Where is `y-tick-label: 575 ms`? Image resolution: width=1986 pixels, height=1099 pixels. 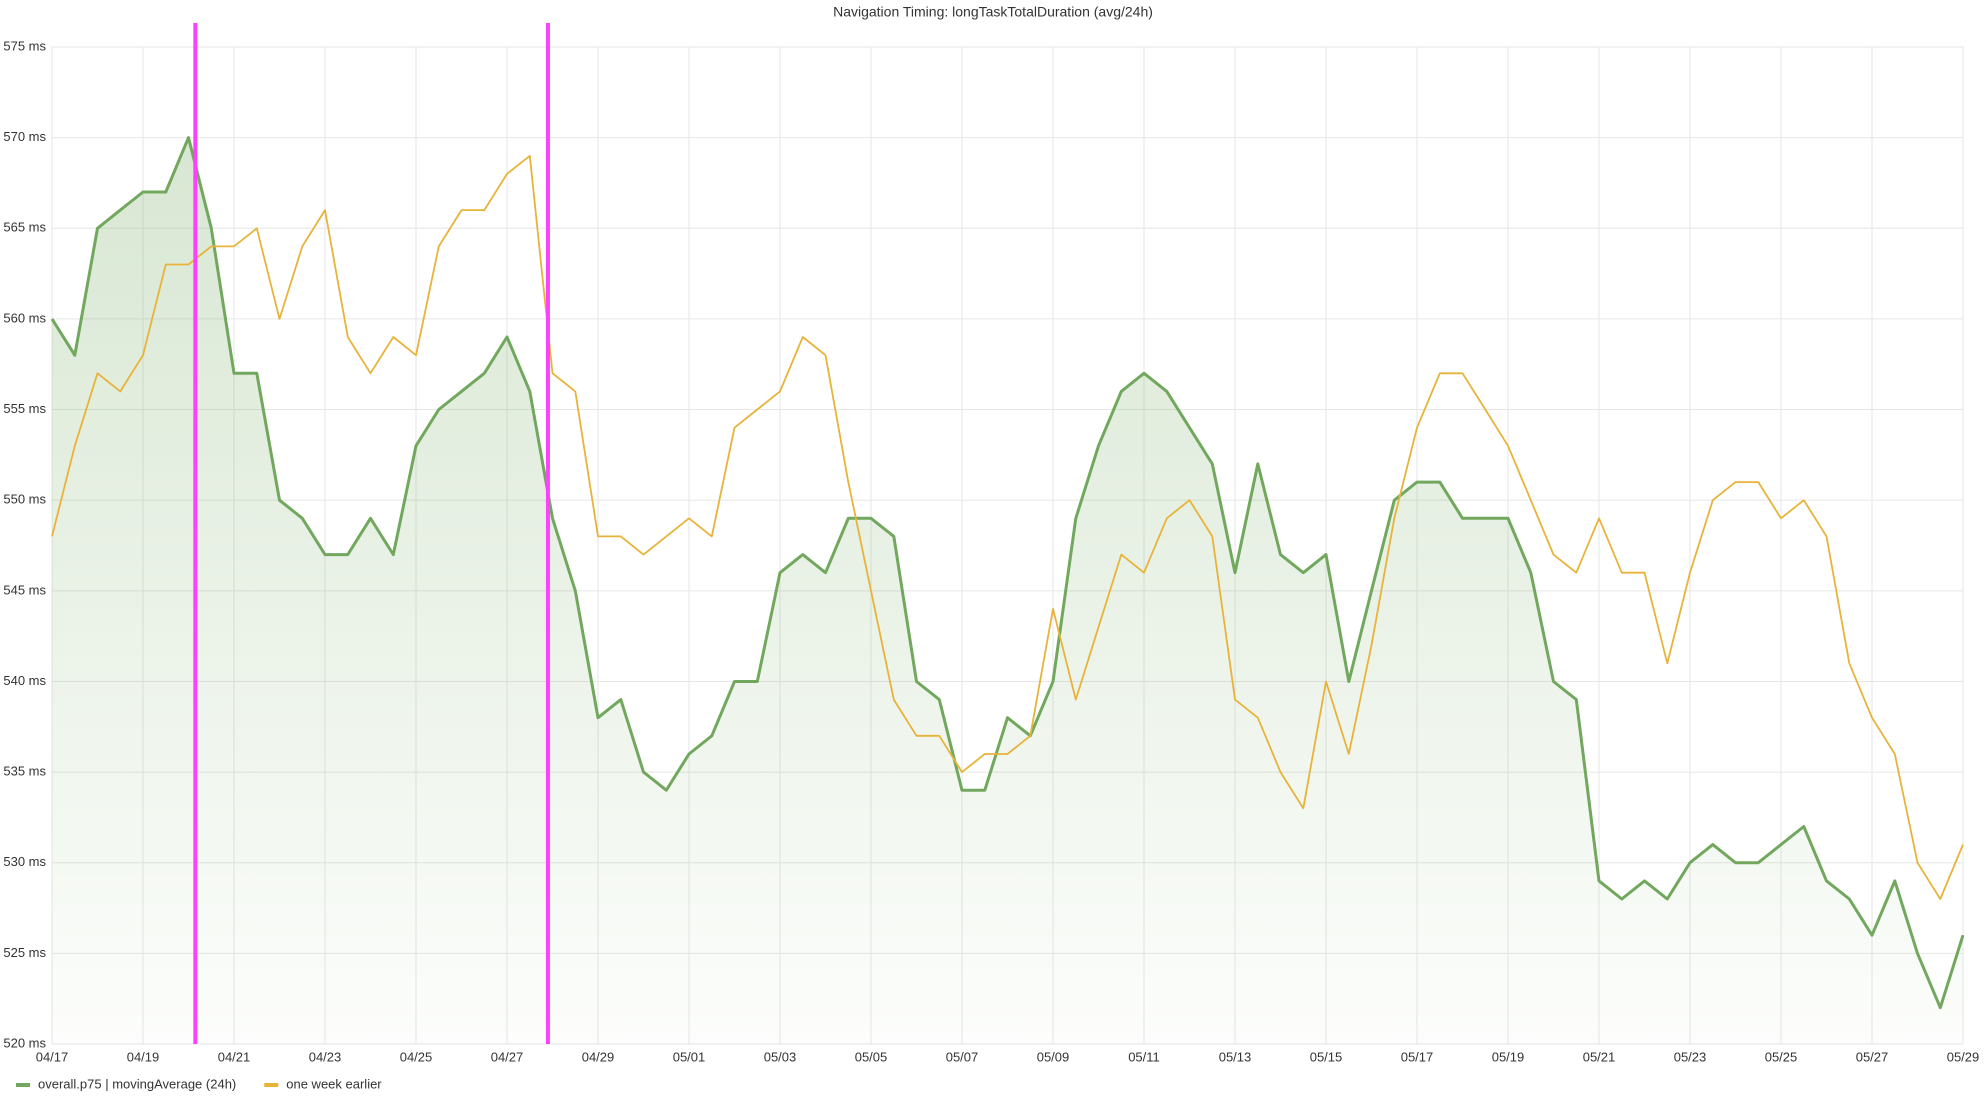 y-tick-label: 575 ms is located at coordinates (24, 45).